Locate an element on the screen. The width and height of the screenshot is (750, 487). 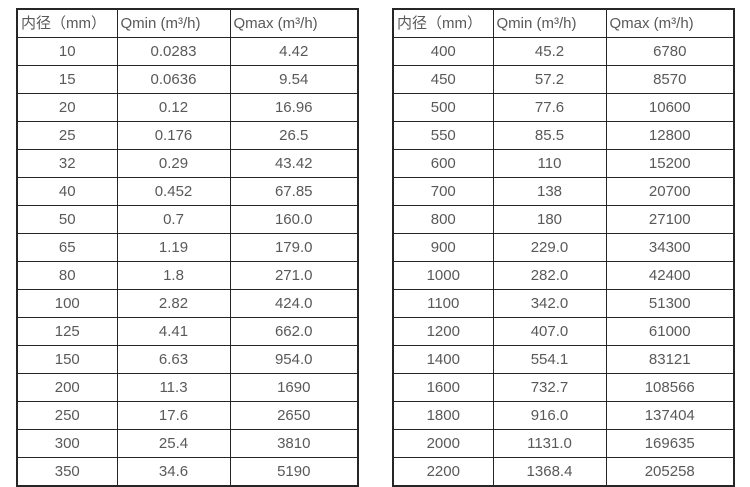
qmin-cell: 45.2 is located at coordinates (549, 51).